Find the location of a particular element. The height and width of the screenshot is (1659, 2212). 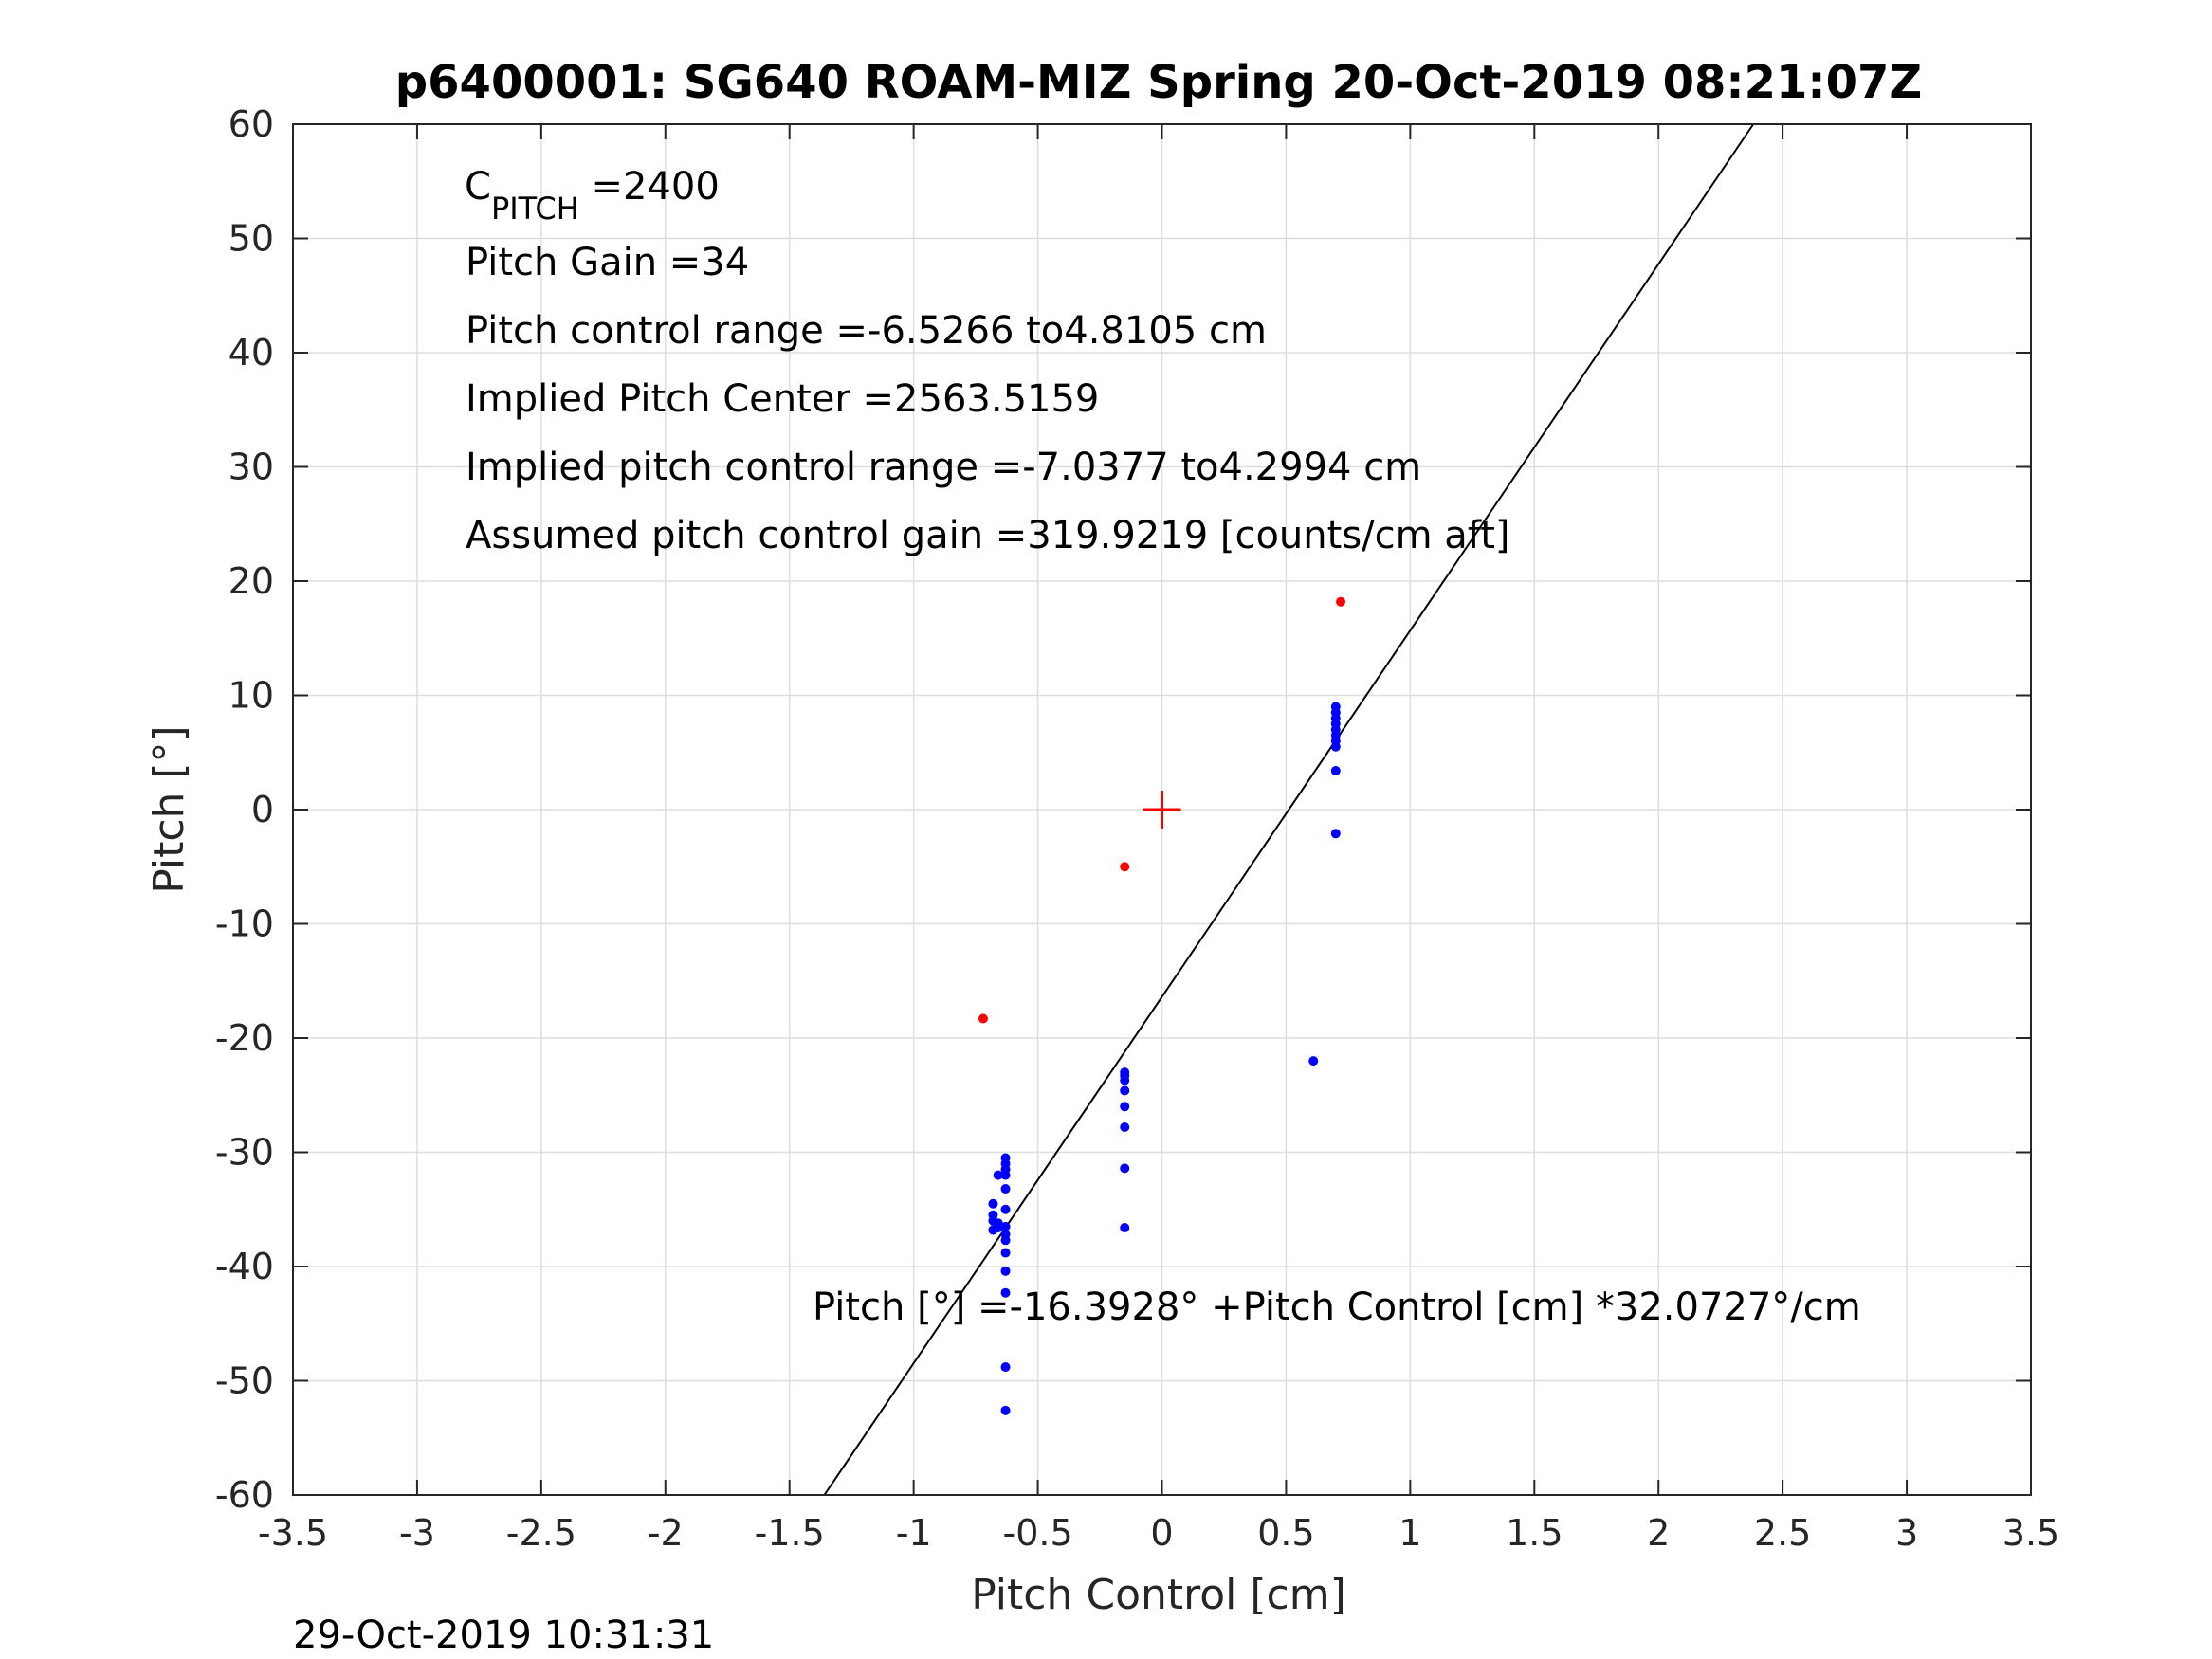

x-tick-label: 1 is located at coordinates (1409, 1533).